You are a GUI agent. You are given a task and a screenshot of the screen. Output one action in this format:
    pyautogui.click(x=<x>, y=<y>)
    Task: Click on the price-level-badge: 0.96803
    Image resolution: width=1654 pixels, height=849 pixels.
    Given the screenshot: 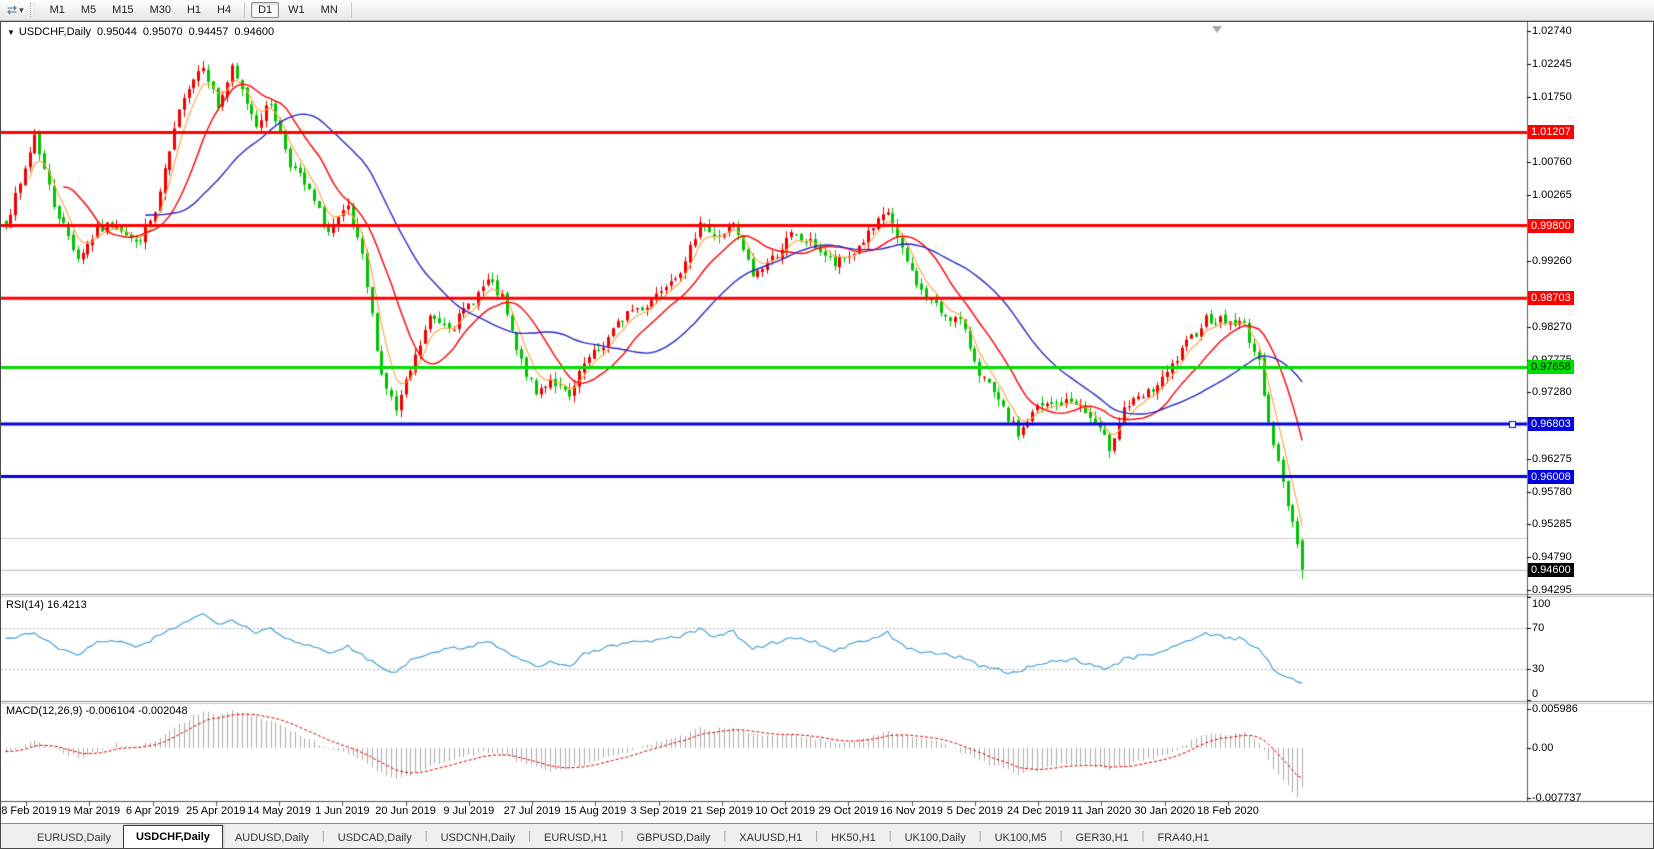 What is the action you would take?
    pyautogui.click(x=1551, y=423)
    